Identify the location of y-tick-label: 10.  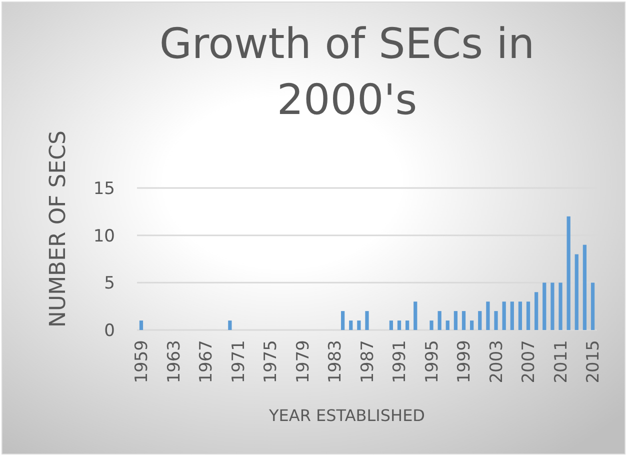
(104, 236).